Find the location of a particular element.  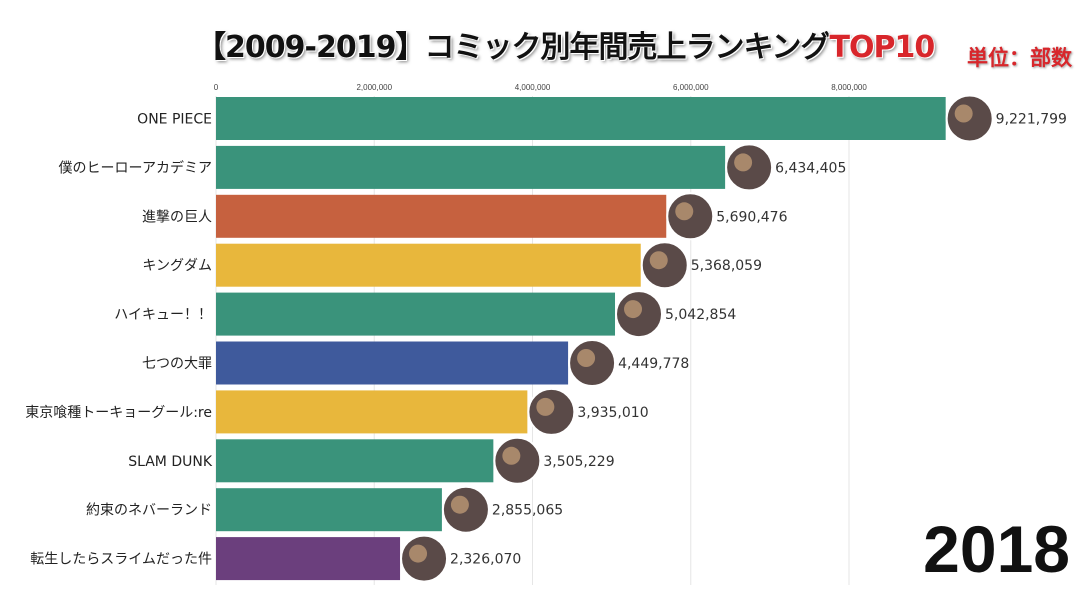

chart-title: 【2009-2019】コミック別年間売上ランキングTOP10 is located at coordinates (566, 44).